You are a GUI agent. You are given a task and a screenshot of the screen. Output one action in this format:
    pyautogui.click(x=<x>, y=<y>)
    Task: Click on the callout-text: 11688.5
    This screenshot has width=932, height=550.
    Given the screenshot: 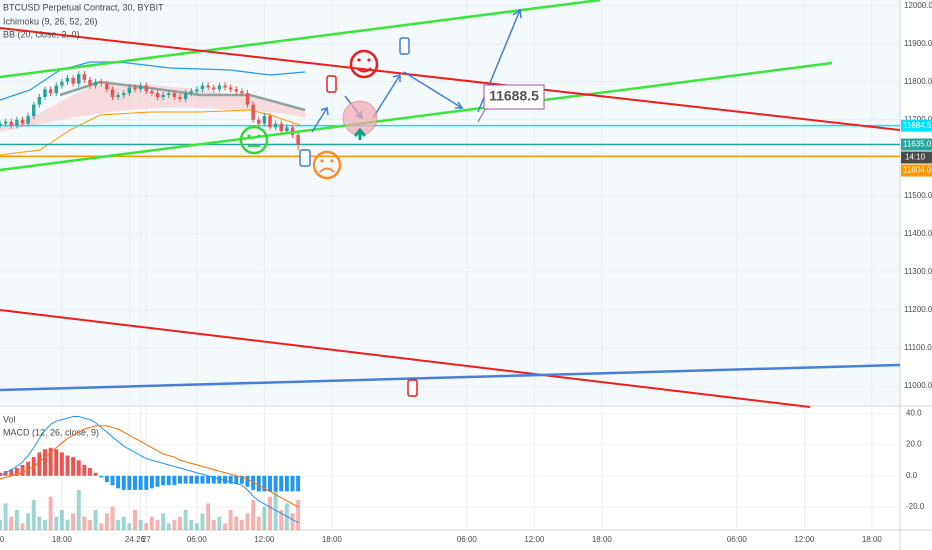 What is the action you would take?
    pyautogui.click(x=514, y=96)
    